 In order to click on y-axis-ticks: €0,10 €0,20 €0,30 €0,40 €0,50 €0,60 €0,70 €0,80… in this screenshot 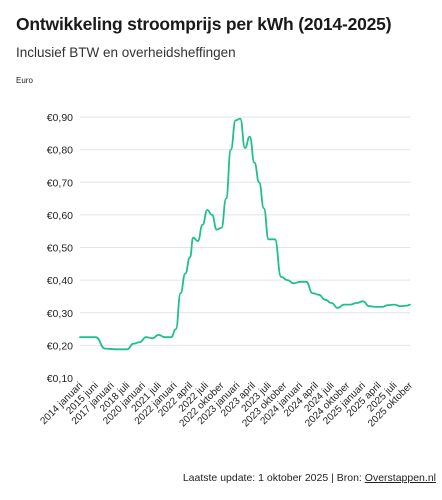, I will do `click(60, 248)`.